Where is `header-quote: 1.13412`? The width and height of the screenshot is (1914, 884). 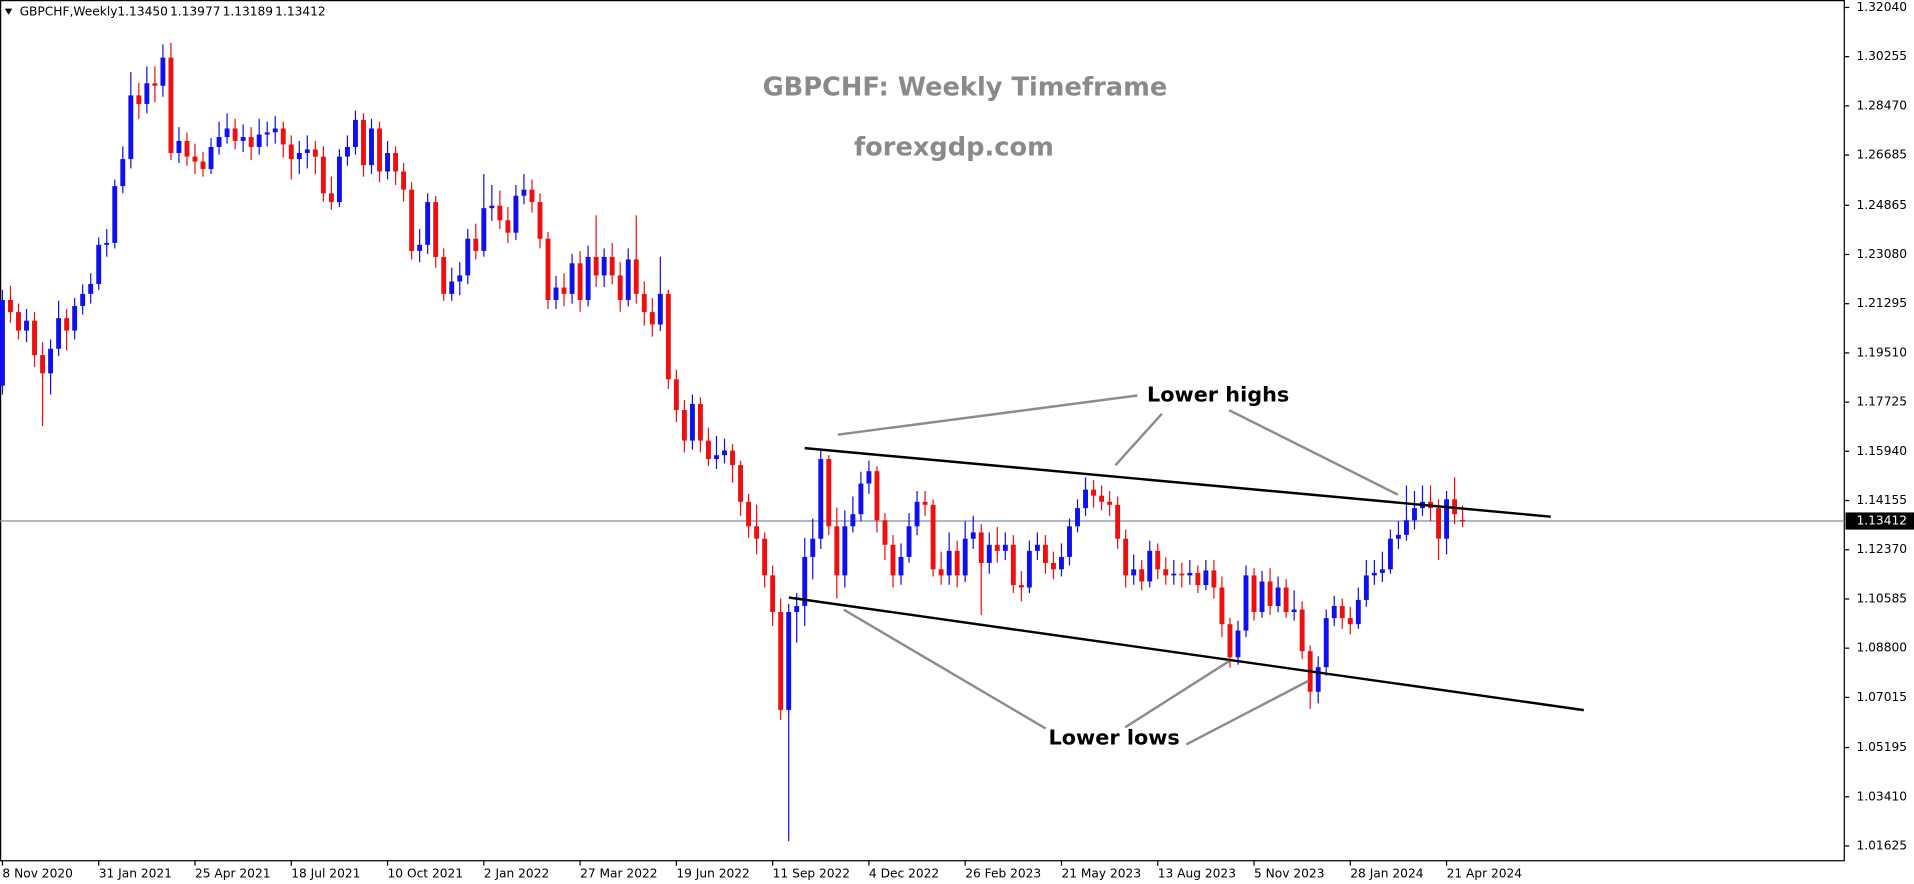 header-quote: 1.13412 is located at coordinates (300, 12).